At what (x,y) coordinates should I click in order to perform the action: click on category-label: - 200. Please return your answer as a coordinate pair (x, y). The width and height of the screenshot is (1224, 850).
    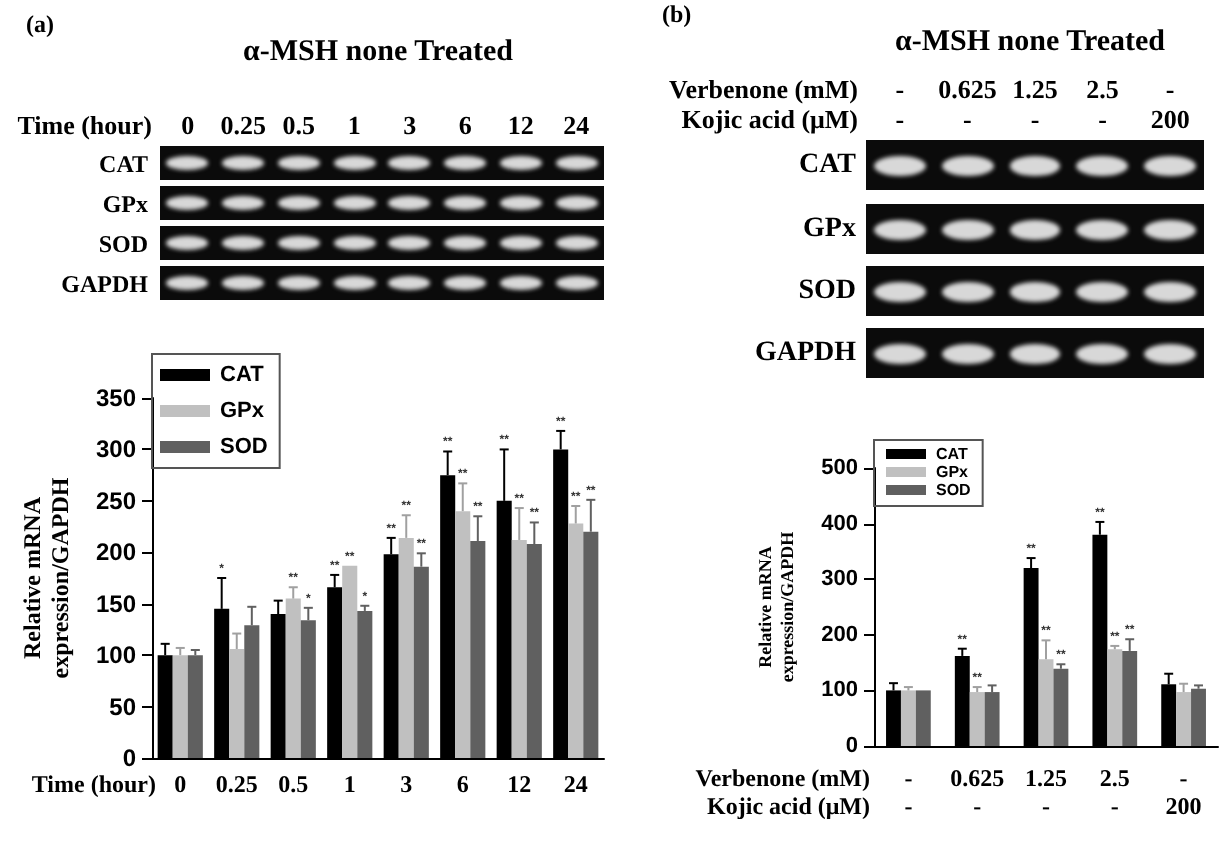
    Looking at the image, I should click on (1170, 104).